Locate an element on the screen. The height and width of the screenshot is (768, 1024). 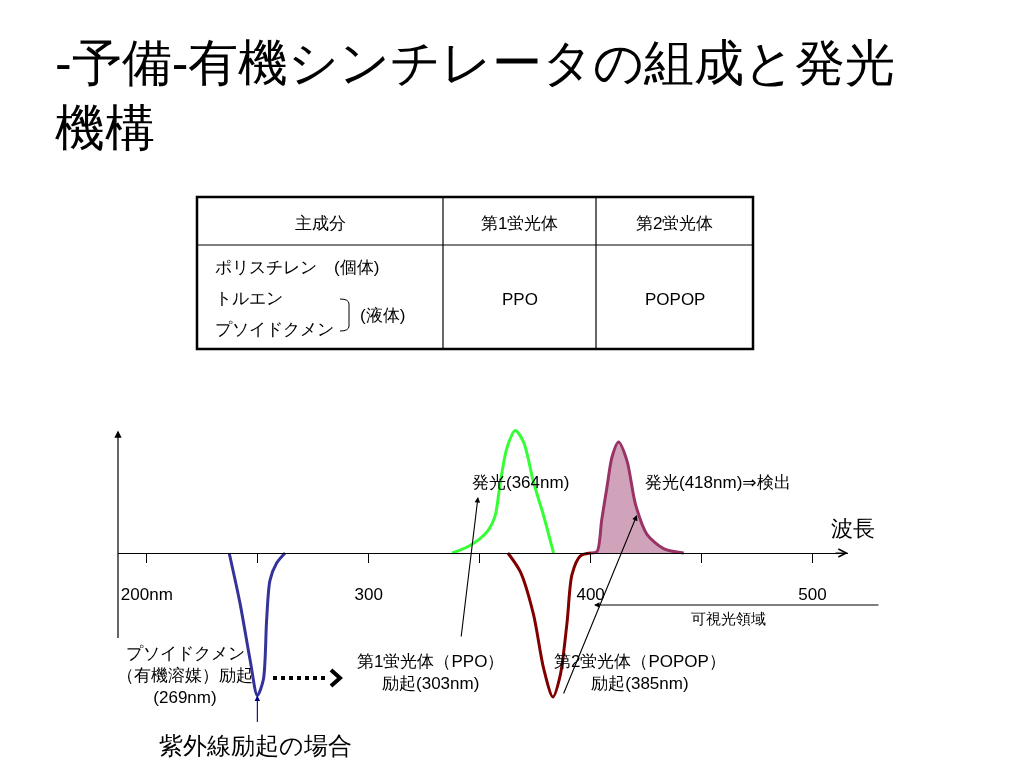
category-label: 第1蛍光体 is located at coordinates (520, 223).